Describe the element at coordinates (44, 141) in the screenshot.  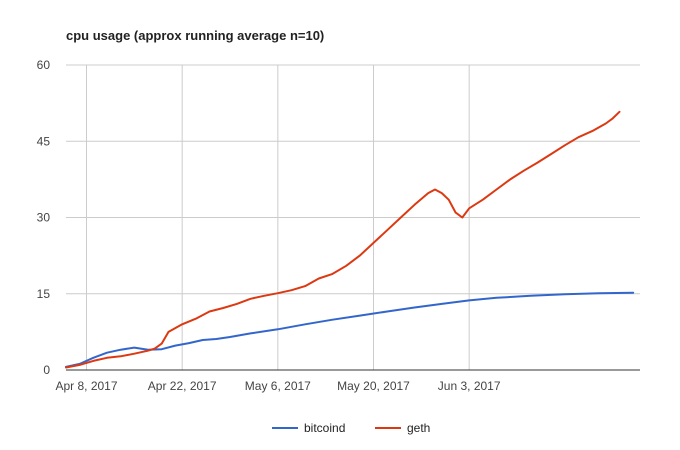
I see `y-tick-label: 45` at that location.